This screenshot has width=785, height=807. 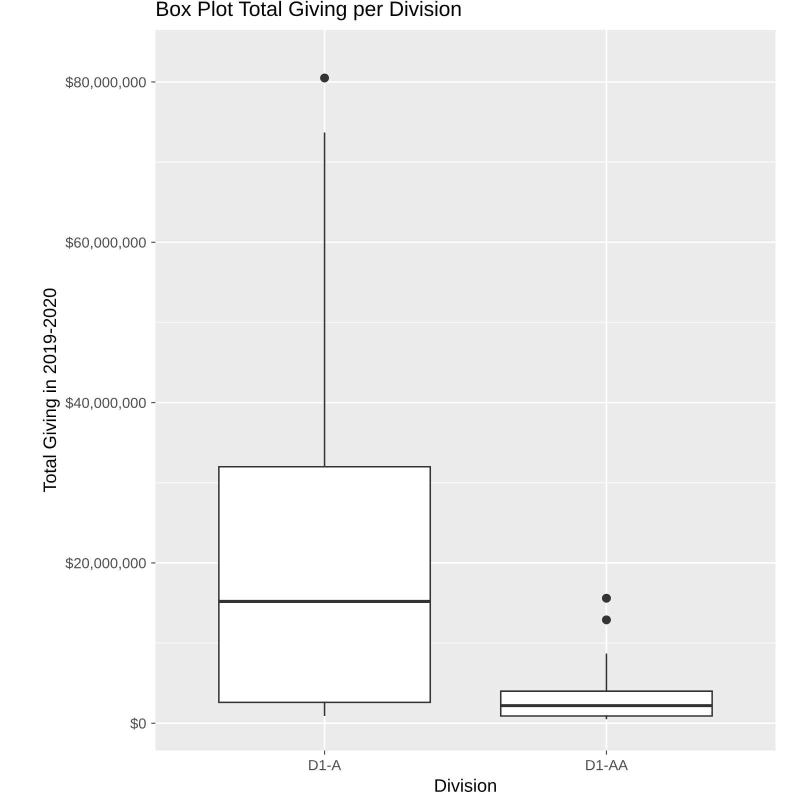 I want to click on chart-title: Box Plot Total Giving per Division, so click(x=309, y=10).